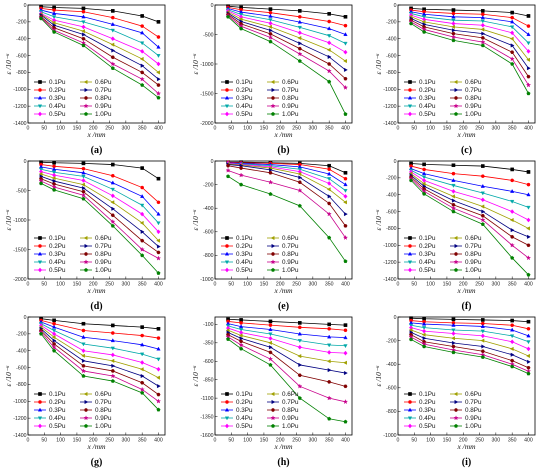  I want to click on data-point-0.6Pu, so click(299, 356).